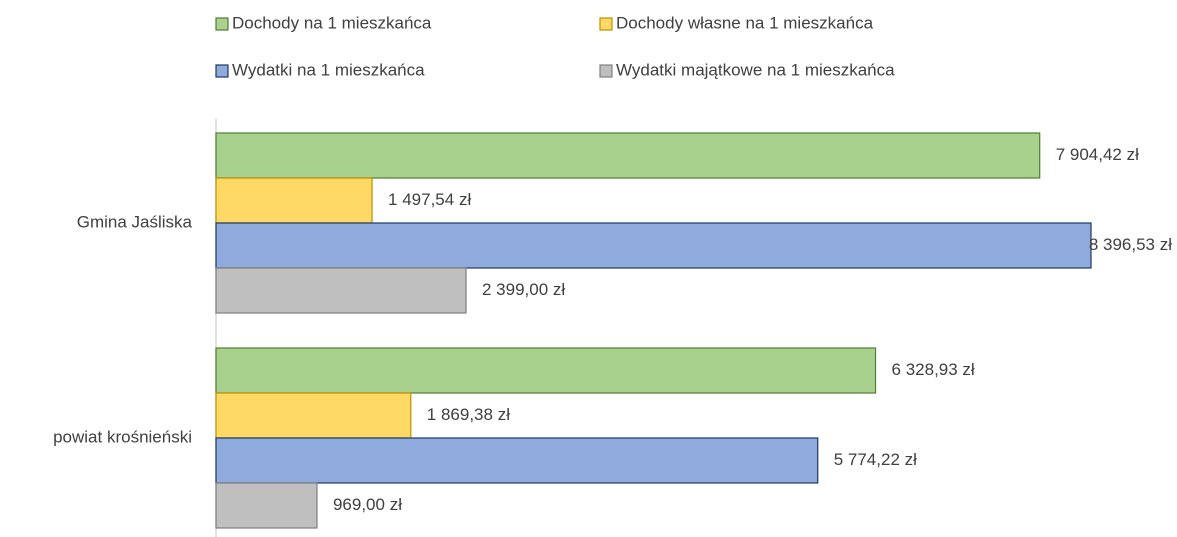 This screenshot has height=537, width=1177. I want to click on data-label: 2 399,00 zł, so click(523, 289).